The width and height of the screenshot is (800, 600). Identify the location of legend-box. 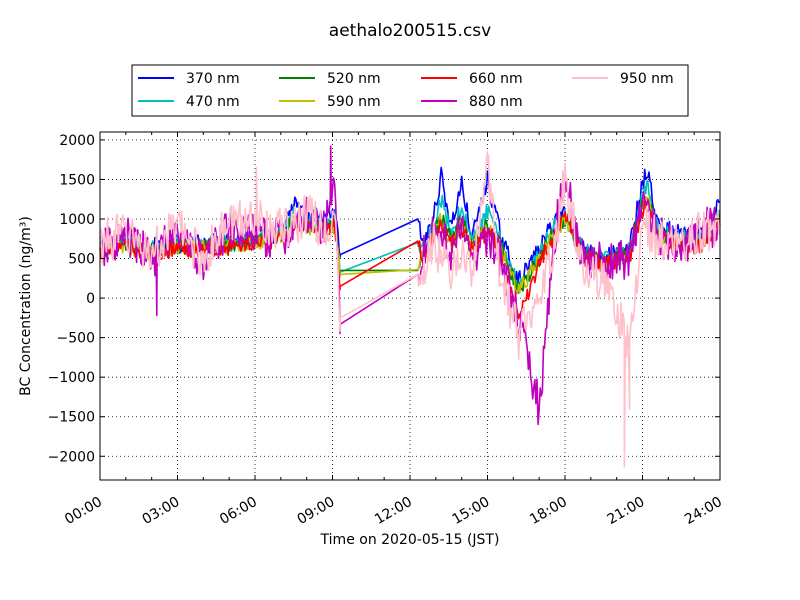
(410, 90).